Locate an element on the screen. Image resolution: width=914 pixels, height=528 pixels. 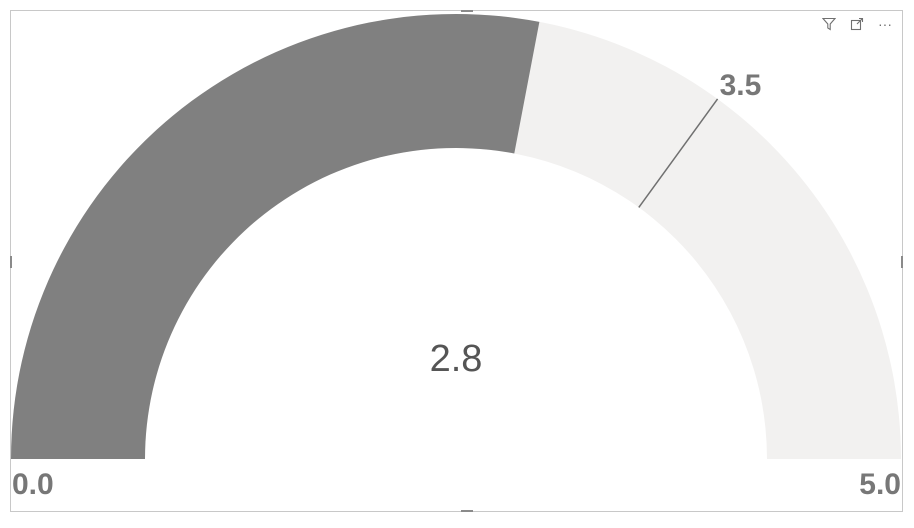
resize-handle-top is located at coordinates (467, 11).